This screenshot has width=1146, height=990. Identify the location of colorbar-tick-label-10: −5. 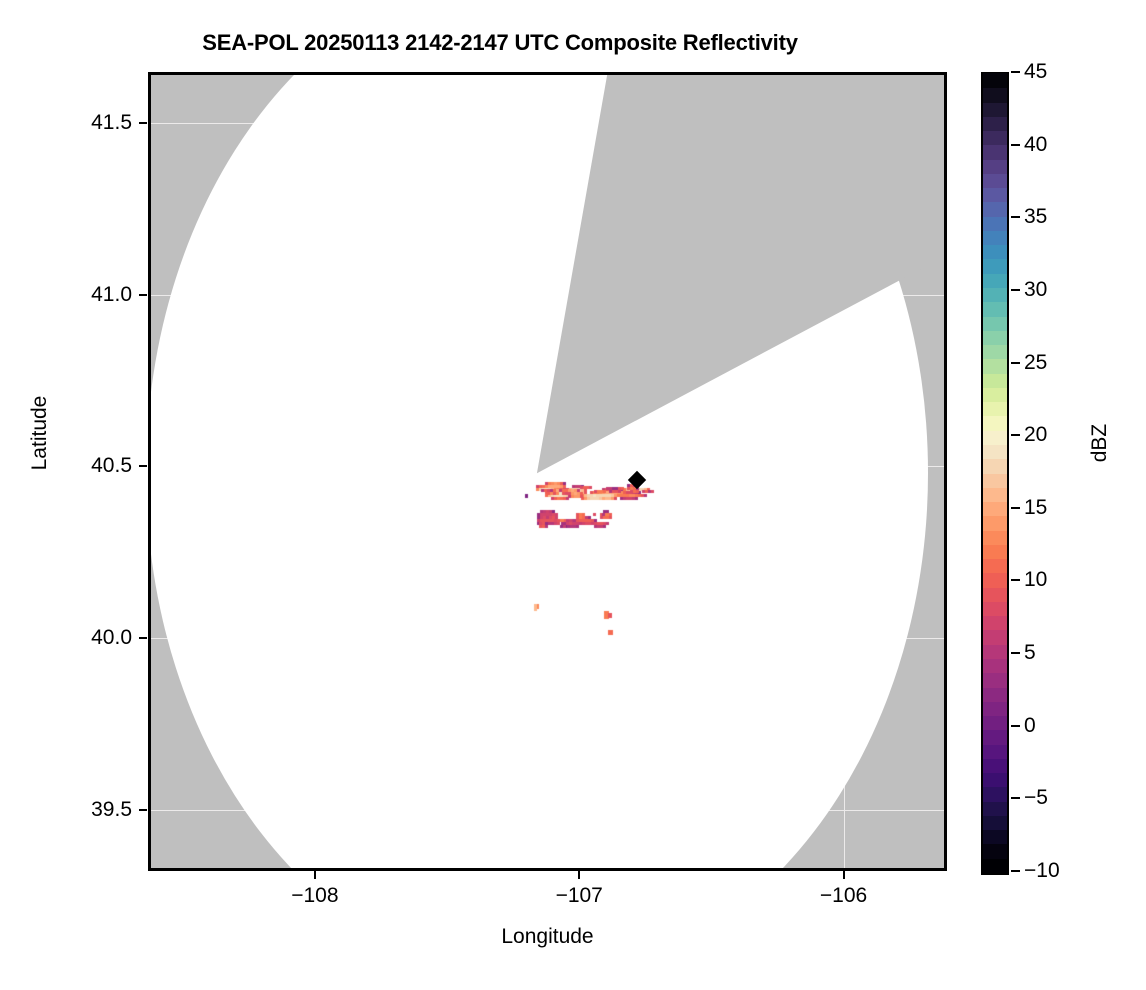
(1036, 798).